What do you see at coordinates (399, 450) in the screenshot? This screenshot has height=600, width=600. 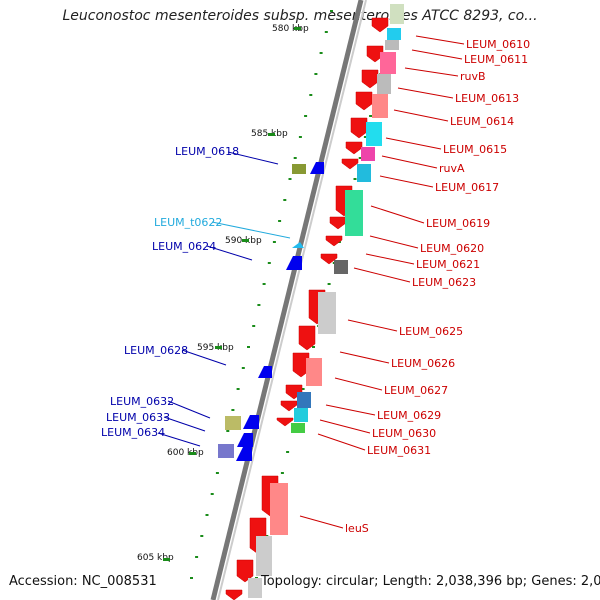 I see `gene-label-leum-0631: LEUM_0631` at bounding box center [399, 450].